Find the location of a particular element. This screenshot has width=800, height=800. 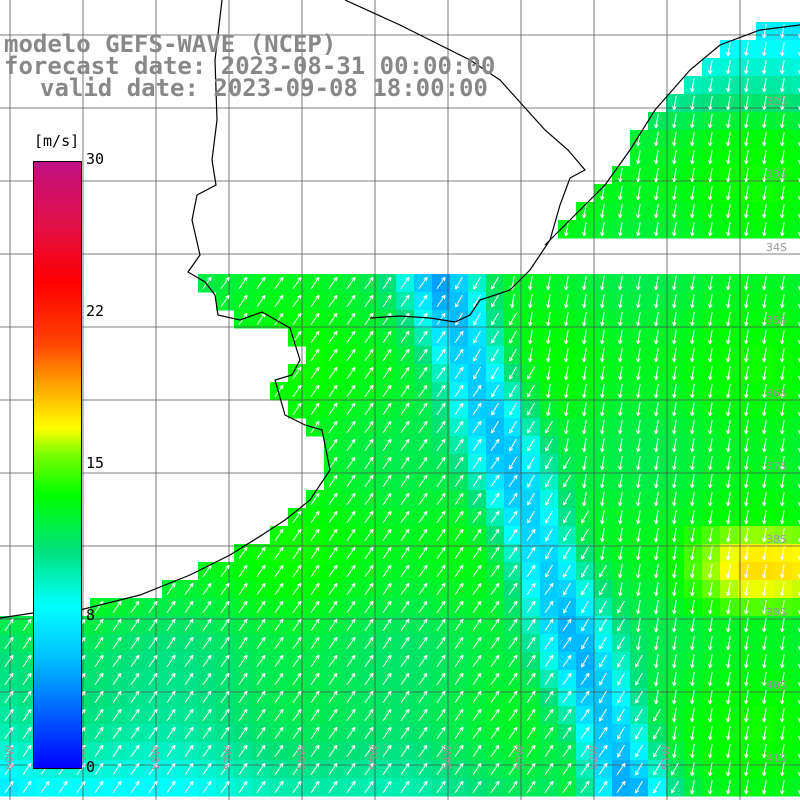

colorbar-tick-8: 8 is located at coordinates (91, 615).